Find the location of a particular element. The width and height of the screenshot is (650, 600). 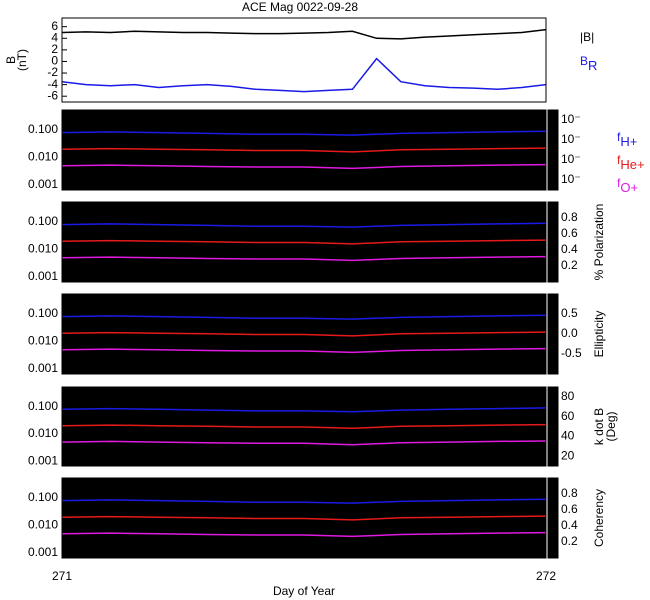

legend-entry: |B| is located at coordinates (587, 37).